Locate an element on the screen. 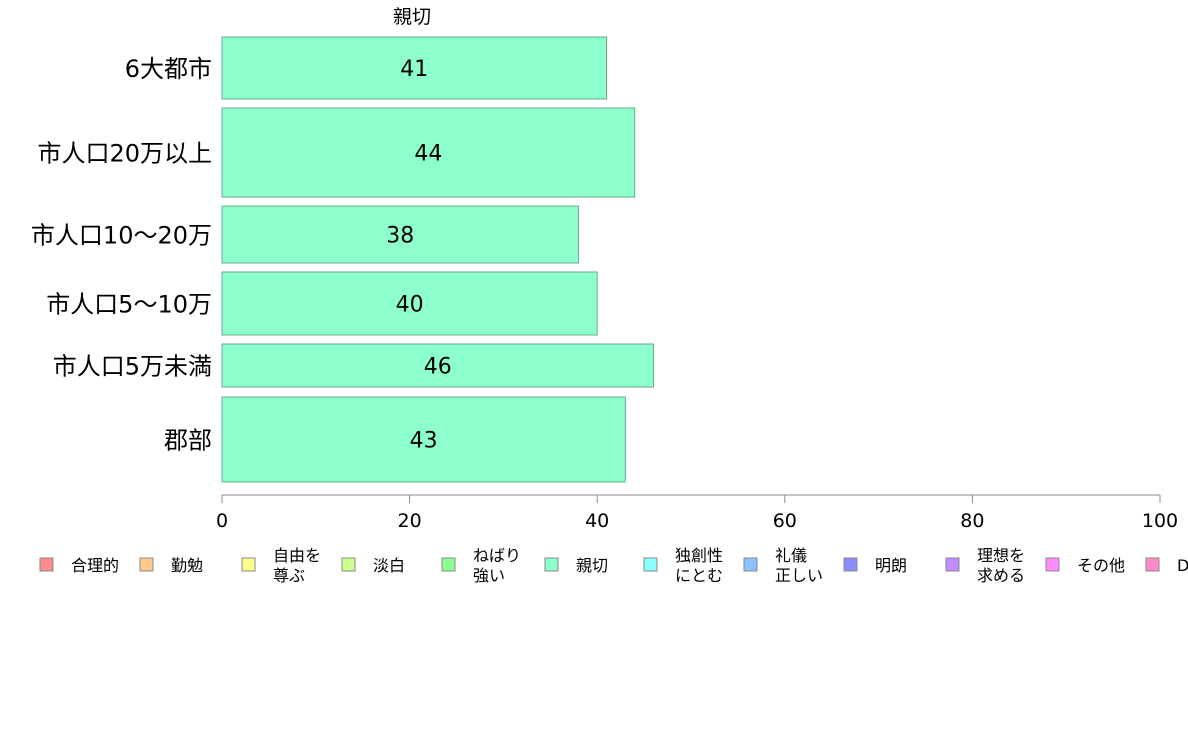 The width and height of the screenshot is (1188, 736). legend-item: 合理的 is located at coordinates (79, 565).